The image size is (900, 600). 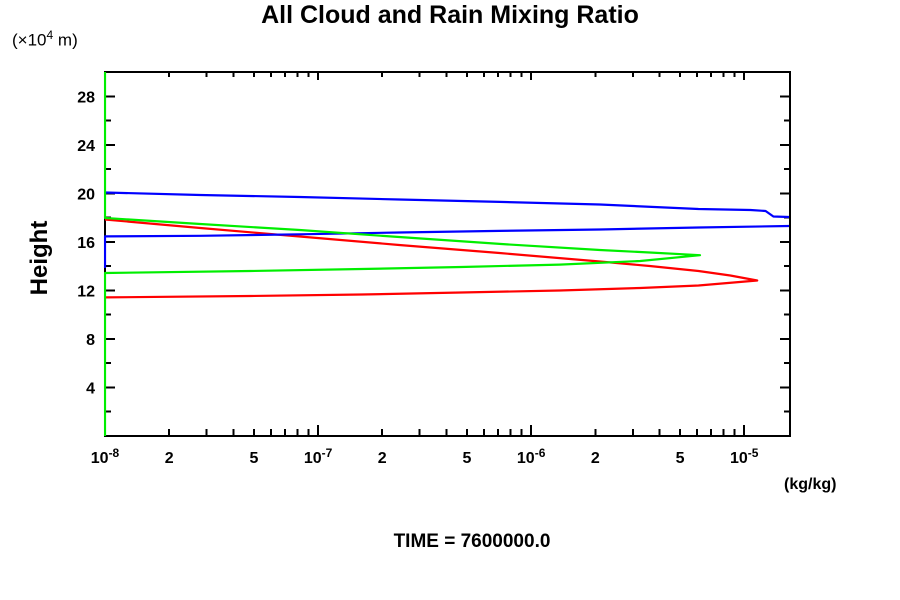 What do you see at coordinates (86, 146) in the screenshot?
I see `y-tick-label: 24` at bounding box center [86, 146].